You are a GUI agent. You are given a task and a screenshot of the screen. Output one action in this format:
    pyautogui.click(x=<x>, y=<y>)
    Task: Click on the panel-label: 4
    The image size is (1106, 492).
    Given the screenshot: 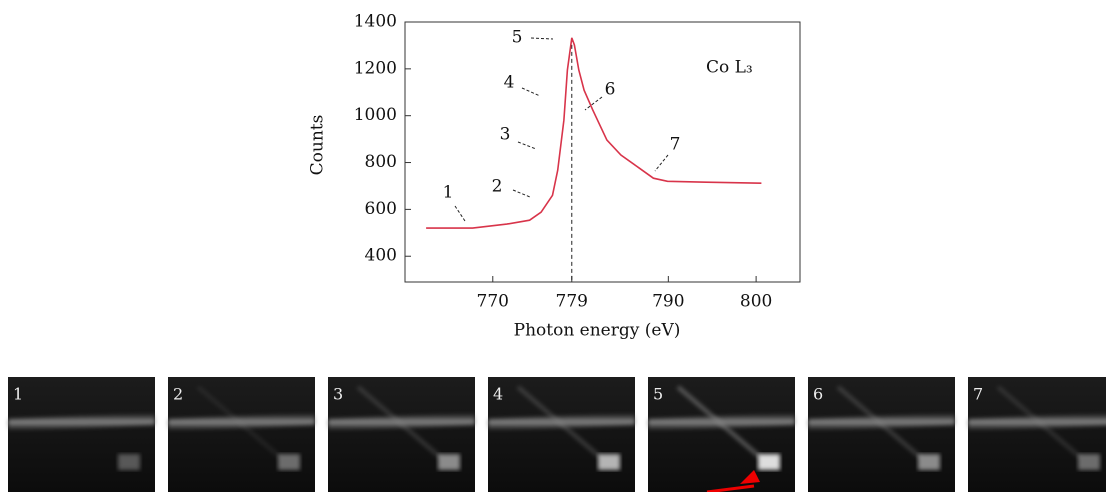 What is the action you would take?
    pyautogui.click(x=498, y=394)
    